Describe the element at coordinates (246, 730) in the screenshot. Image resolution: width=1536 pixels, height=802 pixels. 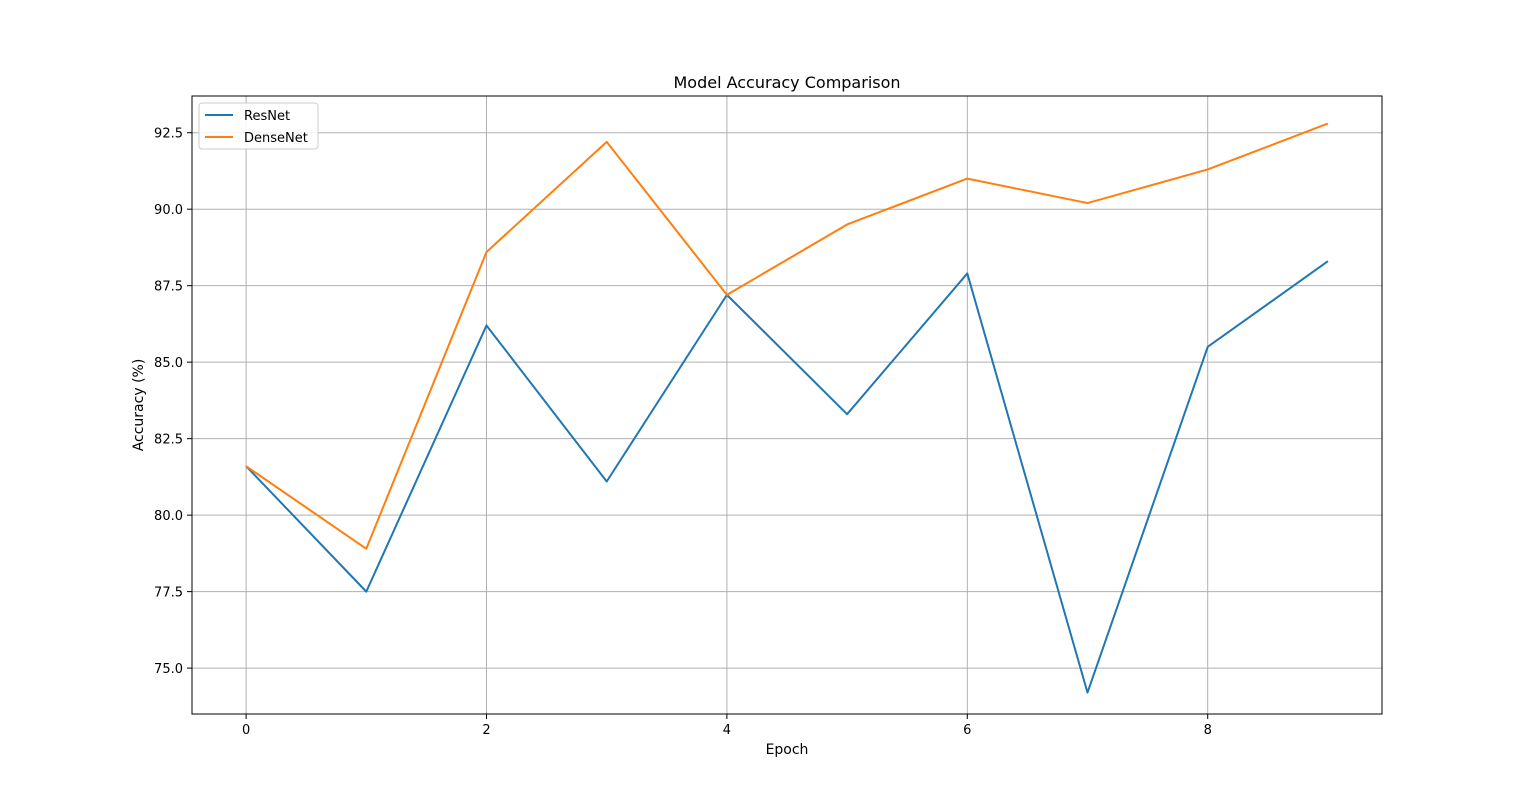
I see `x-tick-label: 0` at that location.